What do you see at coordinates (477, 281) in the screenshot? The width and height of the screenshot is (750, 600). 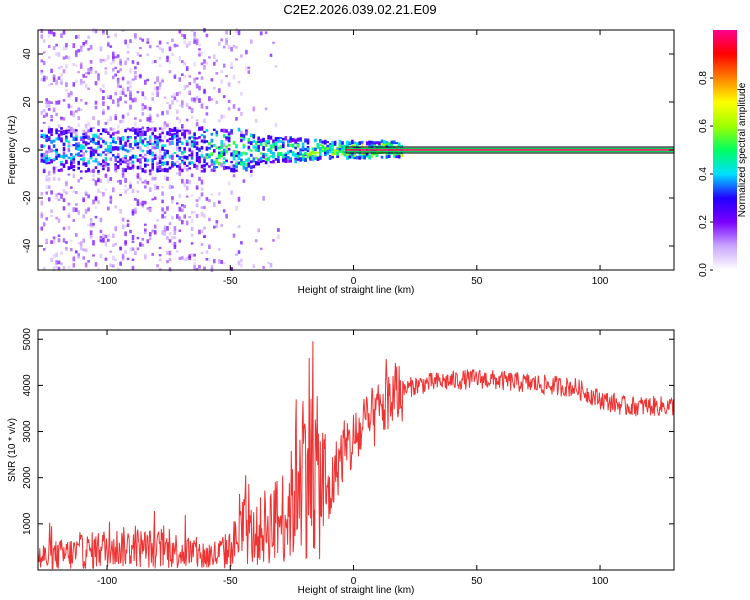 I see `x-tick-label: 50` at bounding box center [477, 281].